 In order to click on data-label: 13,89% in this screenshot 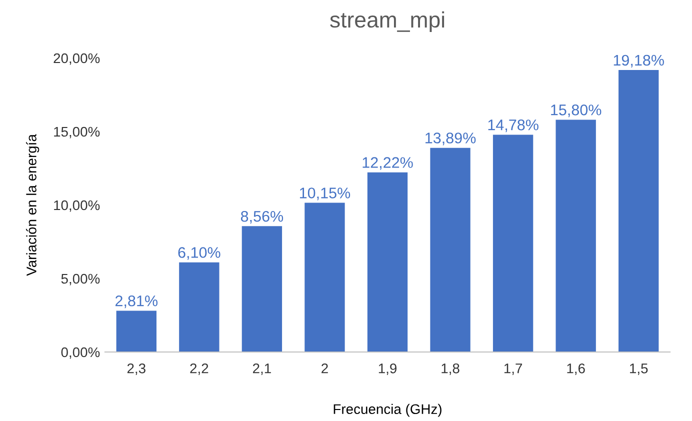, I will do `click(451, 139)`.